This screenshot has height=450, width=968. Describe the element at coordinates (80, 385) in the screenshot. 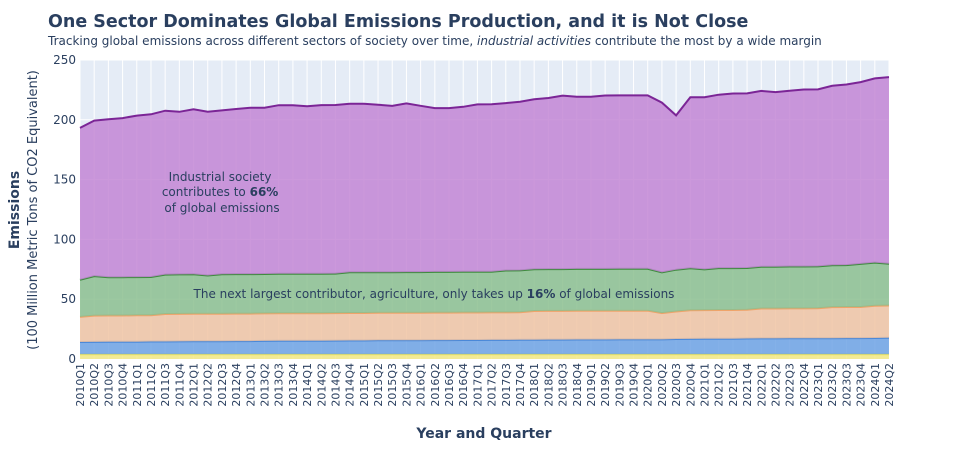

I see `x-tick-label: 2010Q1` at that location.